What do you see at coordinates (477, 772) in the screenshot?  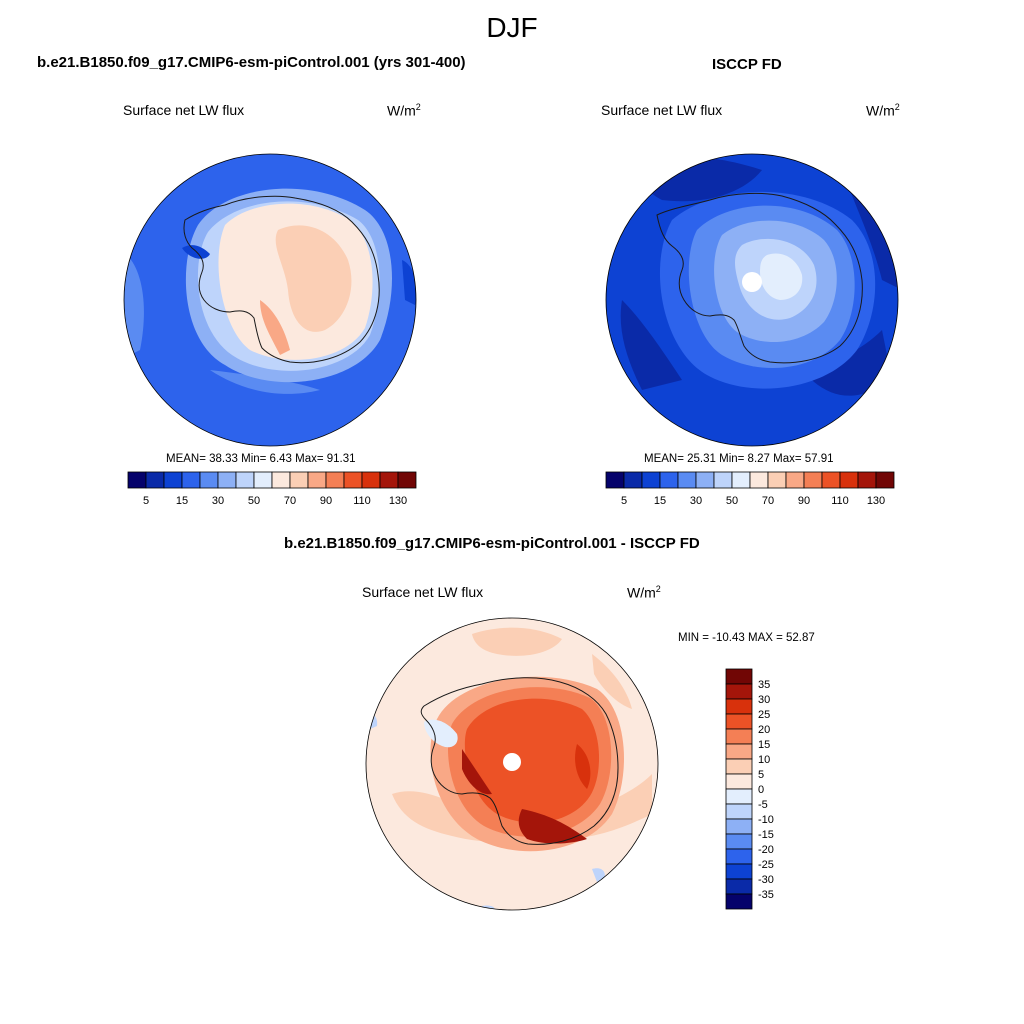 I see `diff-weddell-patch` at bounding box center [477, 772].